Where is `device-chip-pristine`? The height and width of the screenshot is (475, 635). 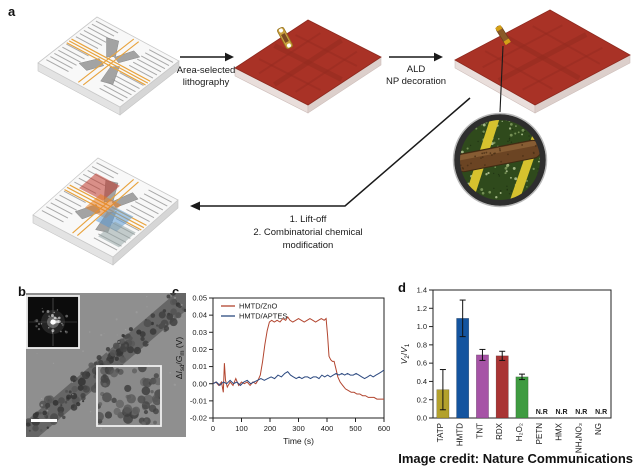
device-chip-pristine is located at coordinates (108, 66).